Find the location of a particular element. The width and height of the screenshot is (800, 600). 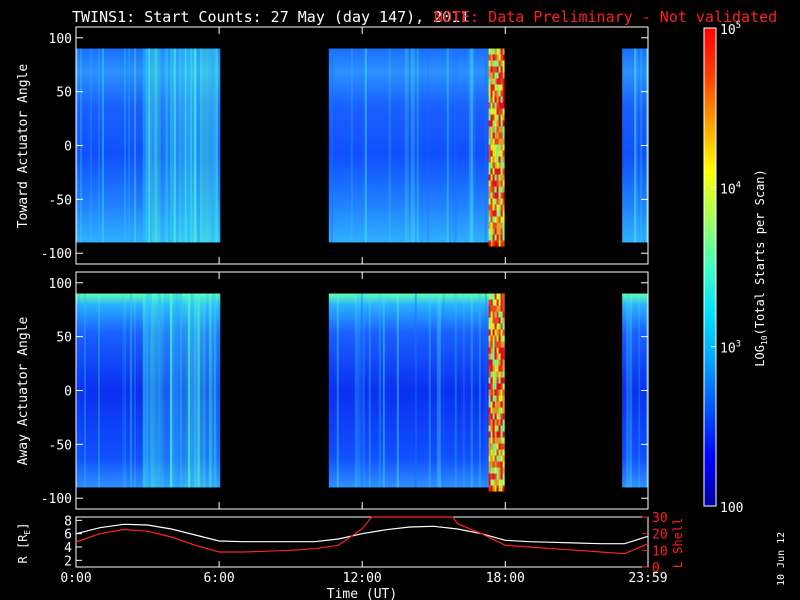

l-shell-ytick-label: 20 is located at coordinates (660, 535).